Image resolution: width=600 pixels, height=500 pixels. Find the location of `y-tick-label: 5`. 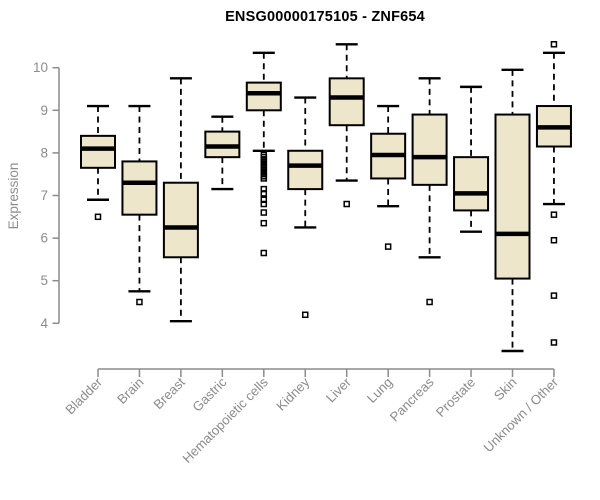

y-tick-label: 5 is located at coordinates (44, 280).